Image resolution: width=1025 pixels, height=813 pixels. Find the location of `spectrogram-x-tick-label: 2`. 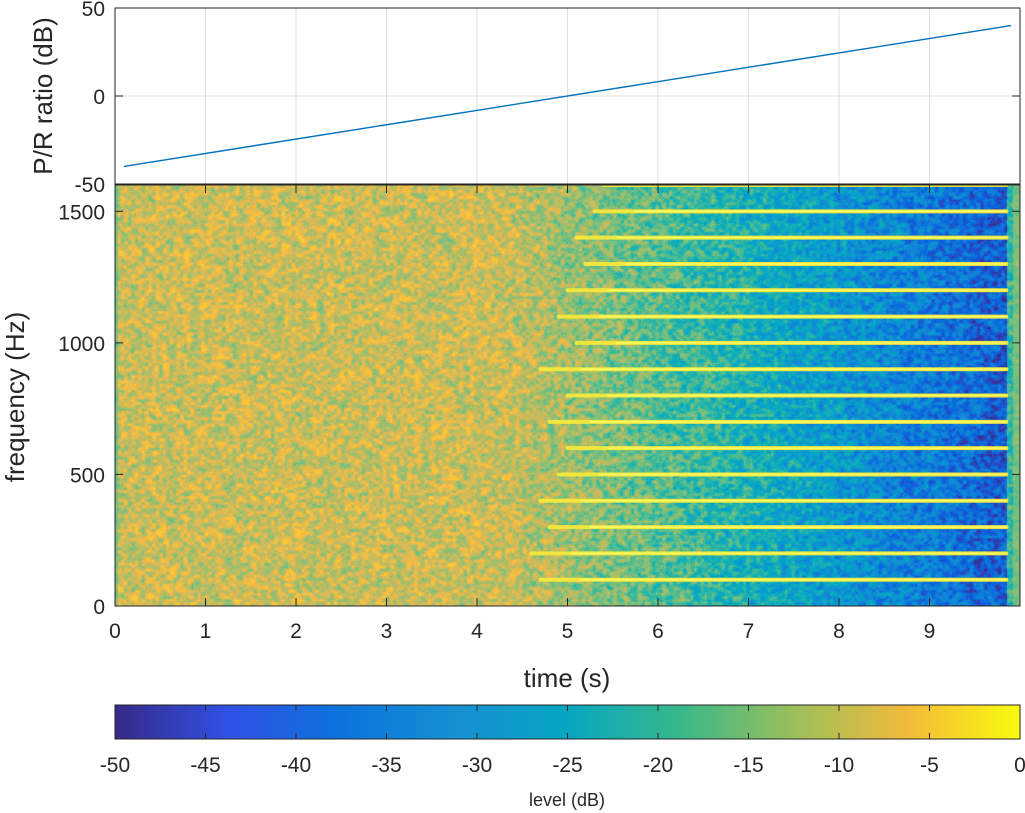

spectrogram-x-tick-label: 2 is located at coordinates (296, 631).